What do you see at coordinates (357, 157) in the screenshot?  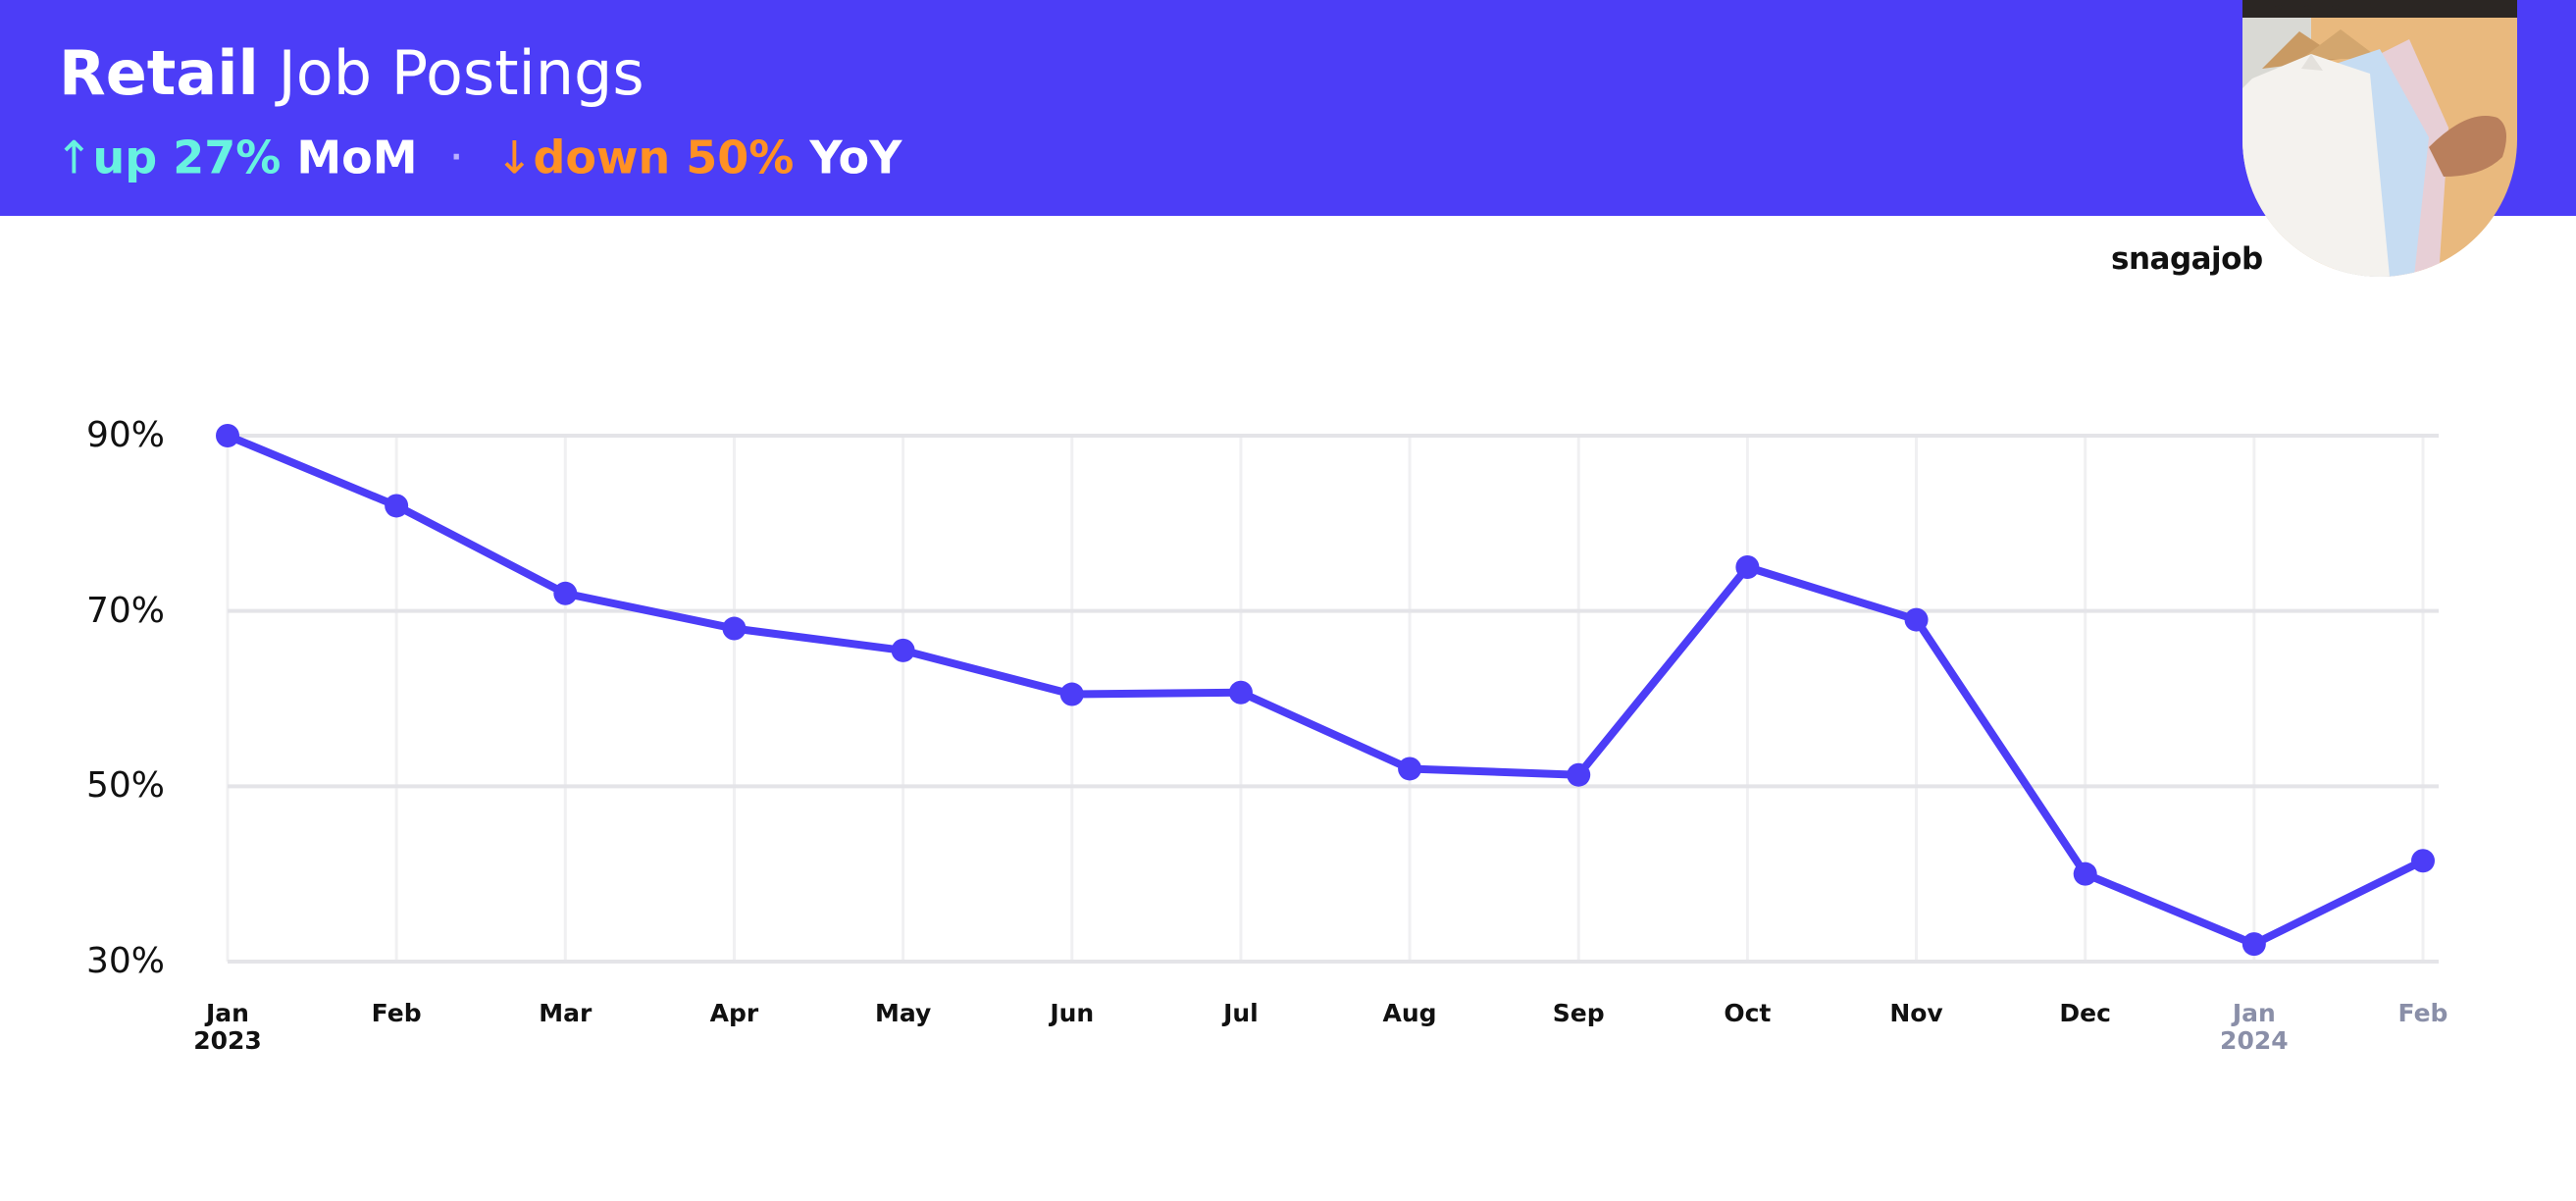 I see `mom-label: MoM` at bounding box center [357, 157].